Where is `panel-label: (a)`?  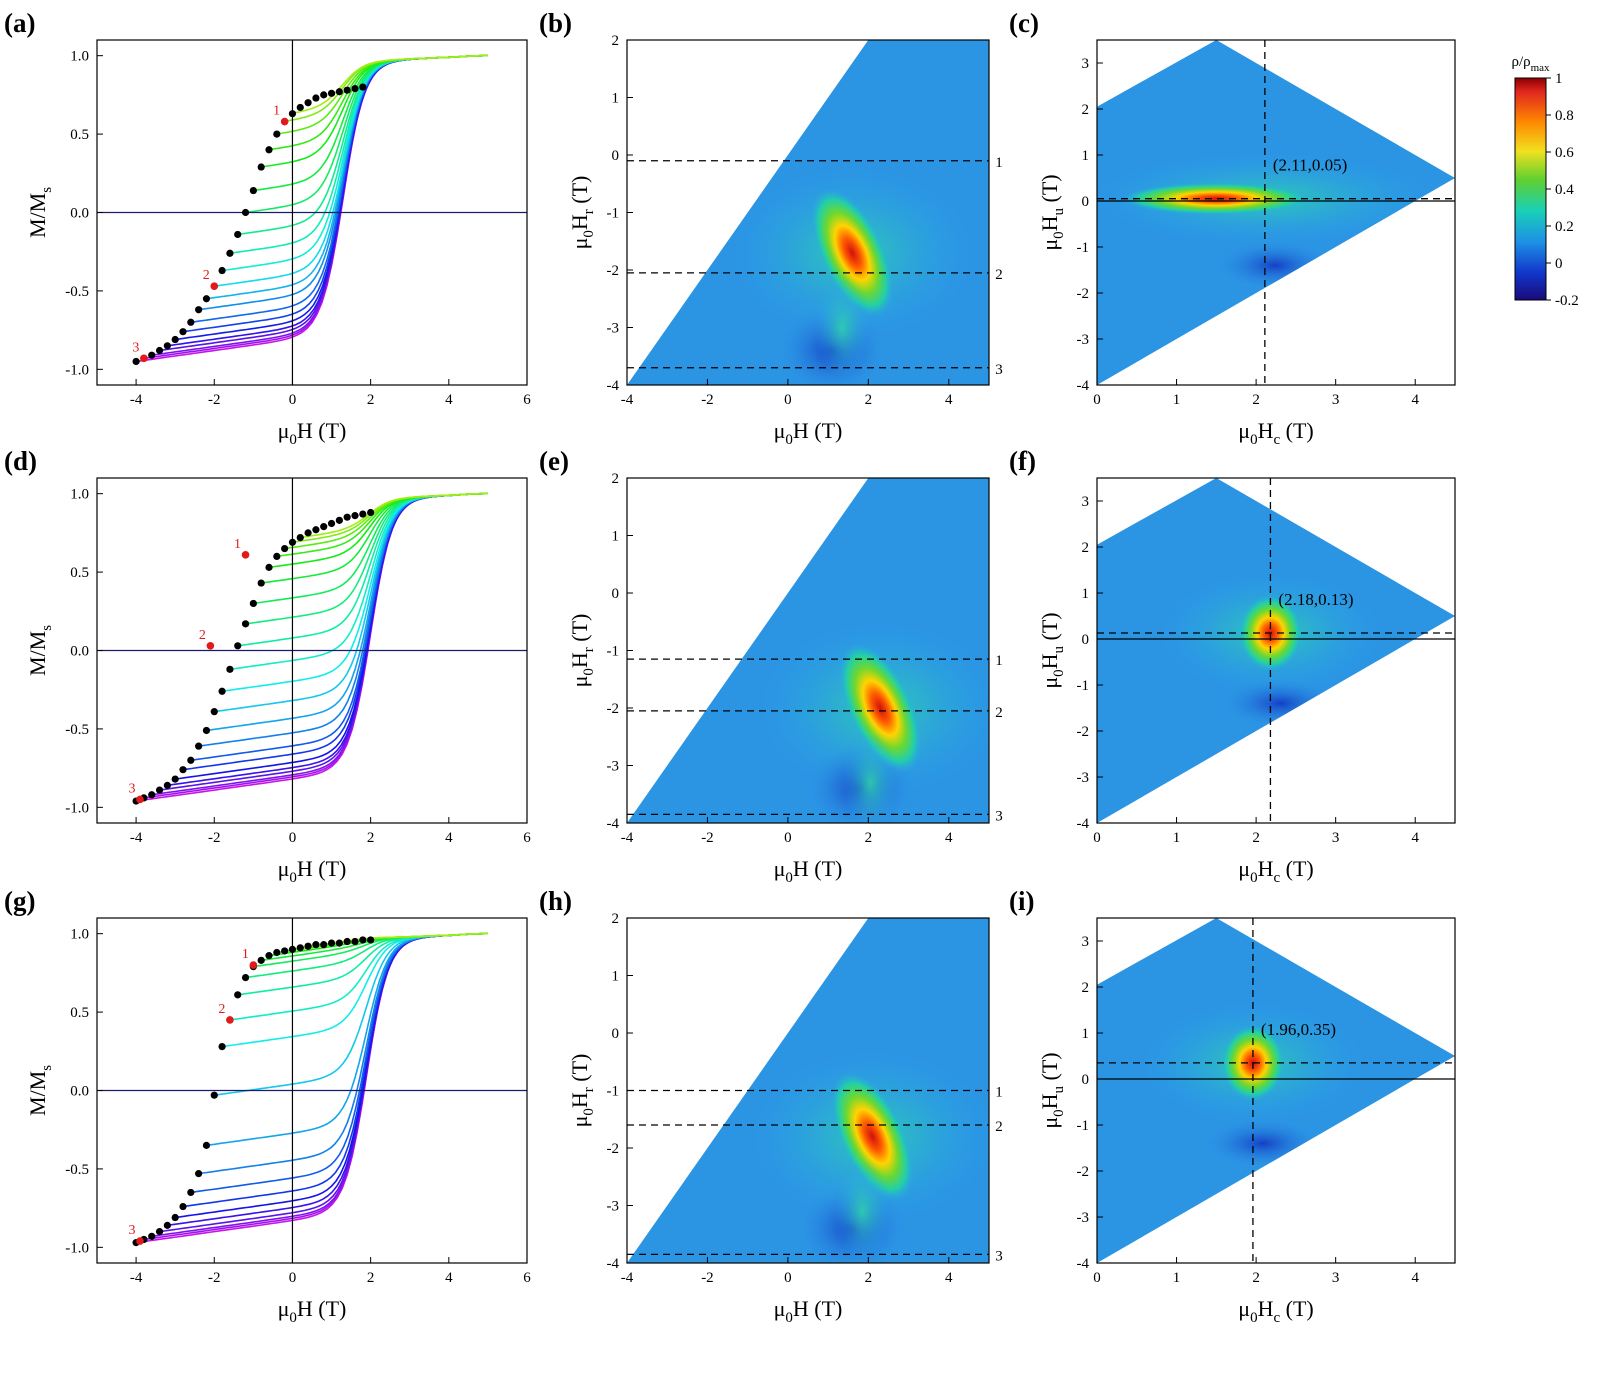
panel-label: (a) is located at coordinates (19, 23).